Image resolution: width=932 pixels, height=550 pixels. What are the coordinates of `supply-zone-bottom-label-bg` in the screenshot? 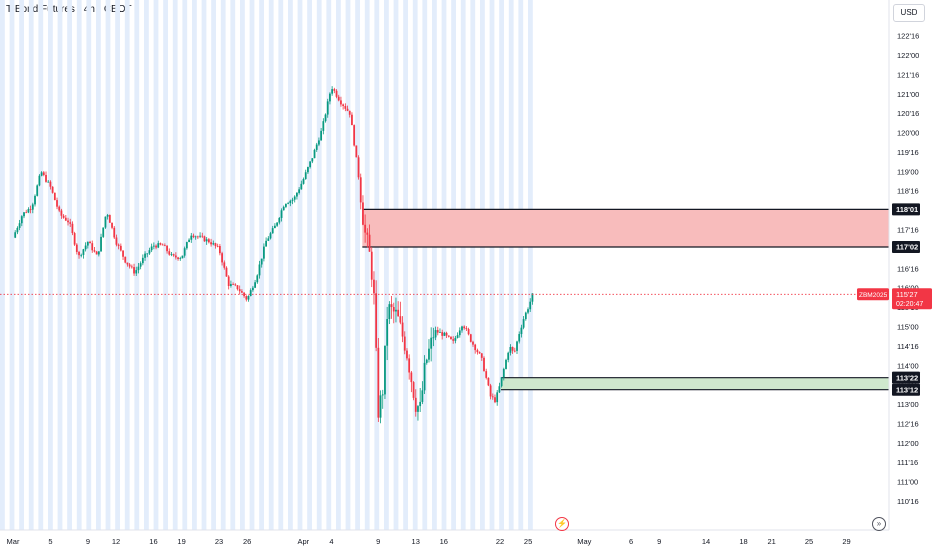 It's located at (906, 246).